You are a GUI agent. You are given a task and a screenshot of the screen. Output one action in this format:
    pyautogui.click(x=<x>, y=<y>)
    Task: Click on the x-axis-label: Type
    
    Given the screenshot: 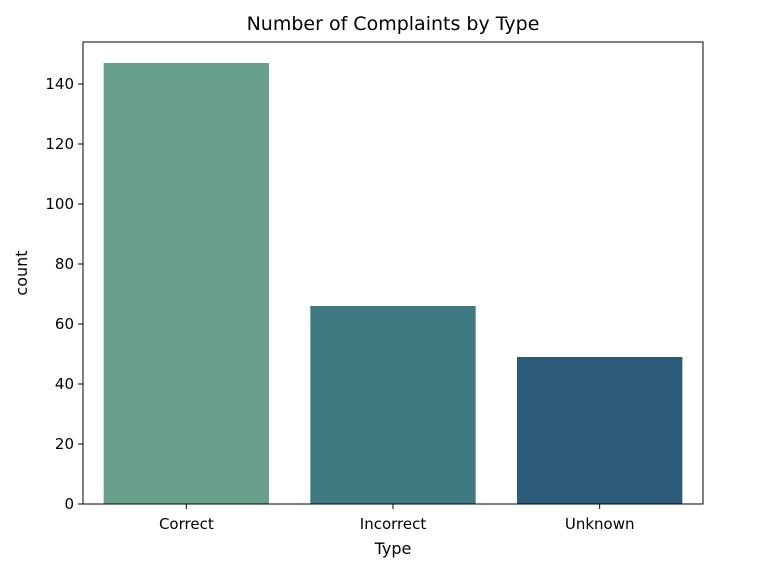 What is the action you would take?
    pyautogui.click(x=393, y=548)
    